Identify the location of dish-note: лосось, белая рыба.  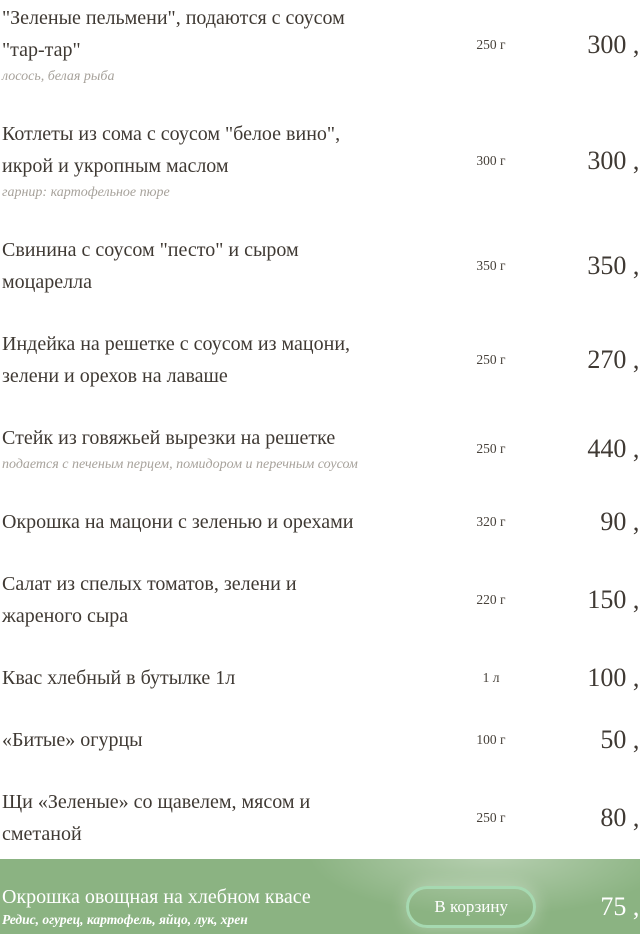
(58, 76).